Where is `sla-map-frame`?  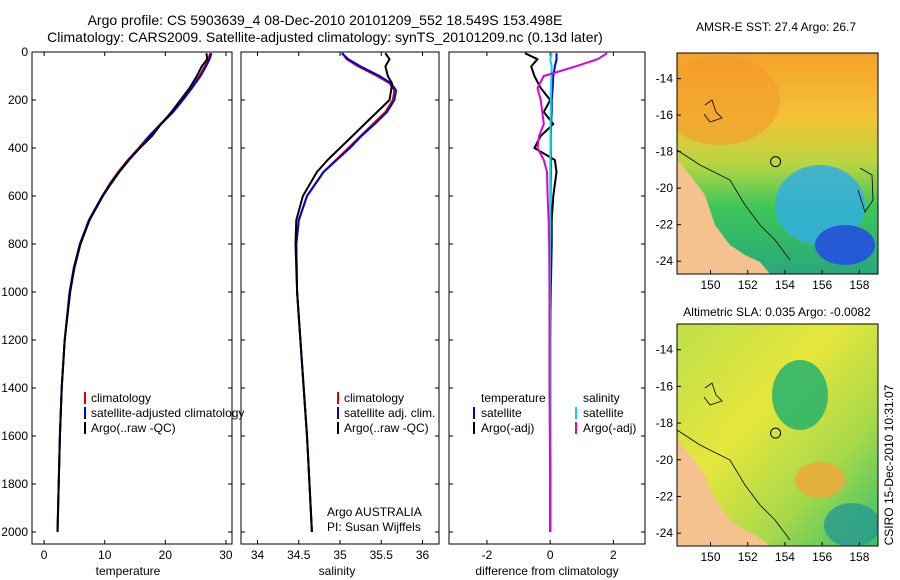
sla-map-frame is located at coordinates (777, 435).